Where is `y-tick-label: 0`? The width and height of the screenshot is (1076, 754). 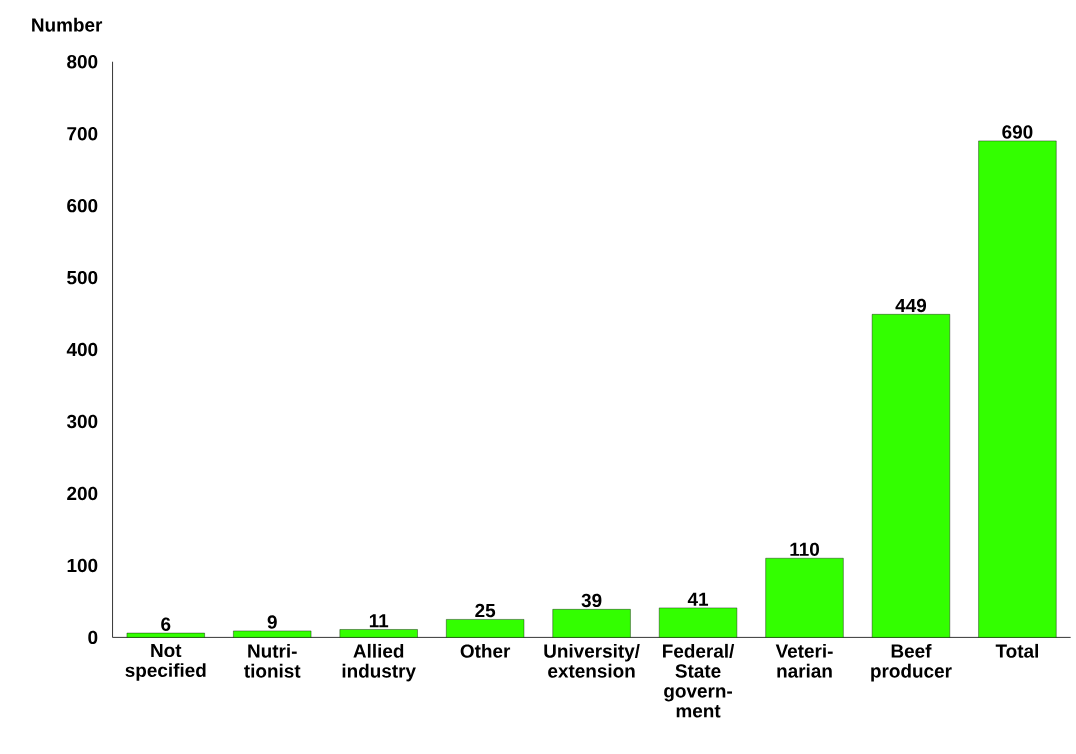 y-tick-label: 0 is located at coordinates (93, 637).